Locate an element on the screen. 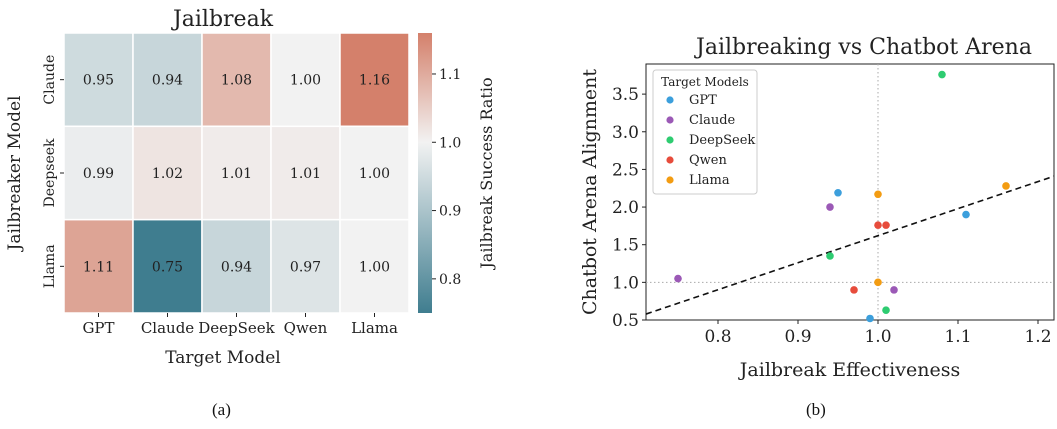  heatmap-x-tick-label: GPT is located at coordinates (98, 328).